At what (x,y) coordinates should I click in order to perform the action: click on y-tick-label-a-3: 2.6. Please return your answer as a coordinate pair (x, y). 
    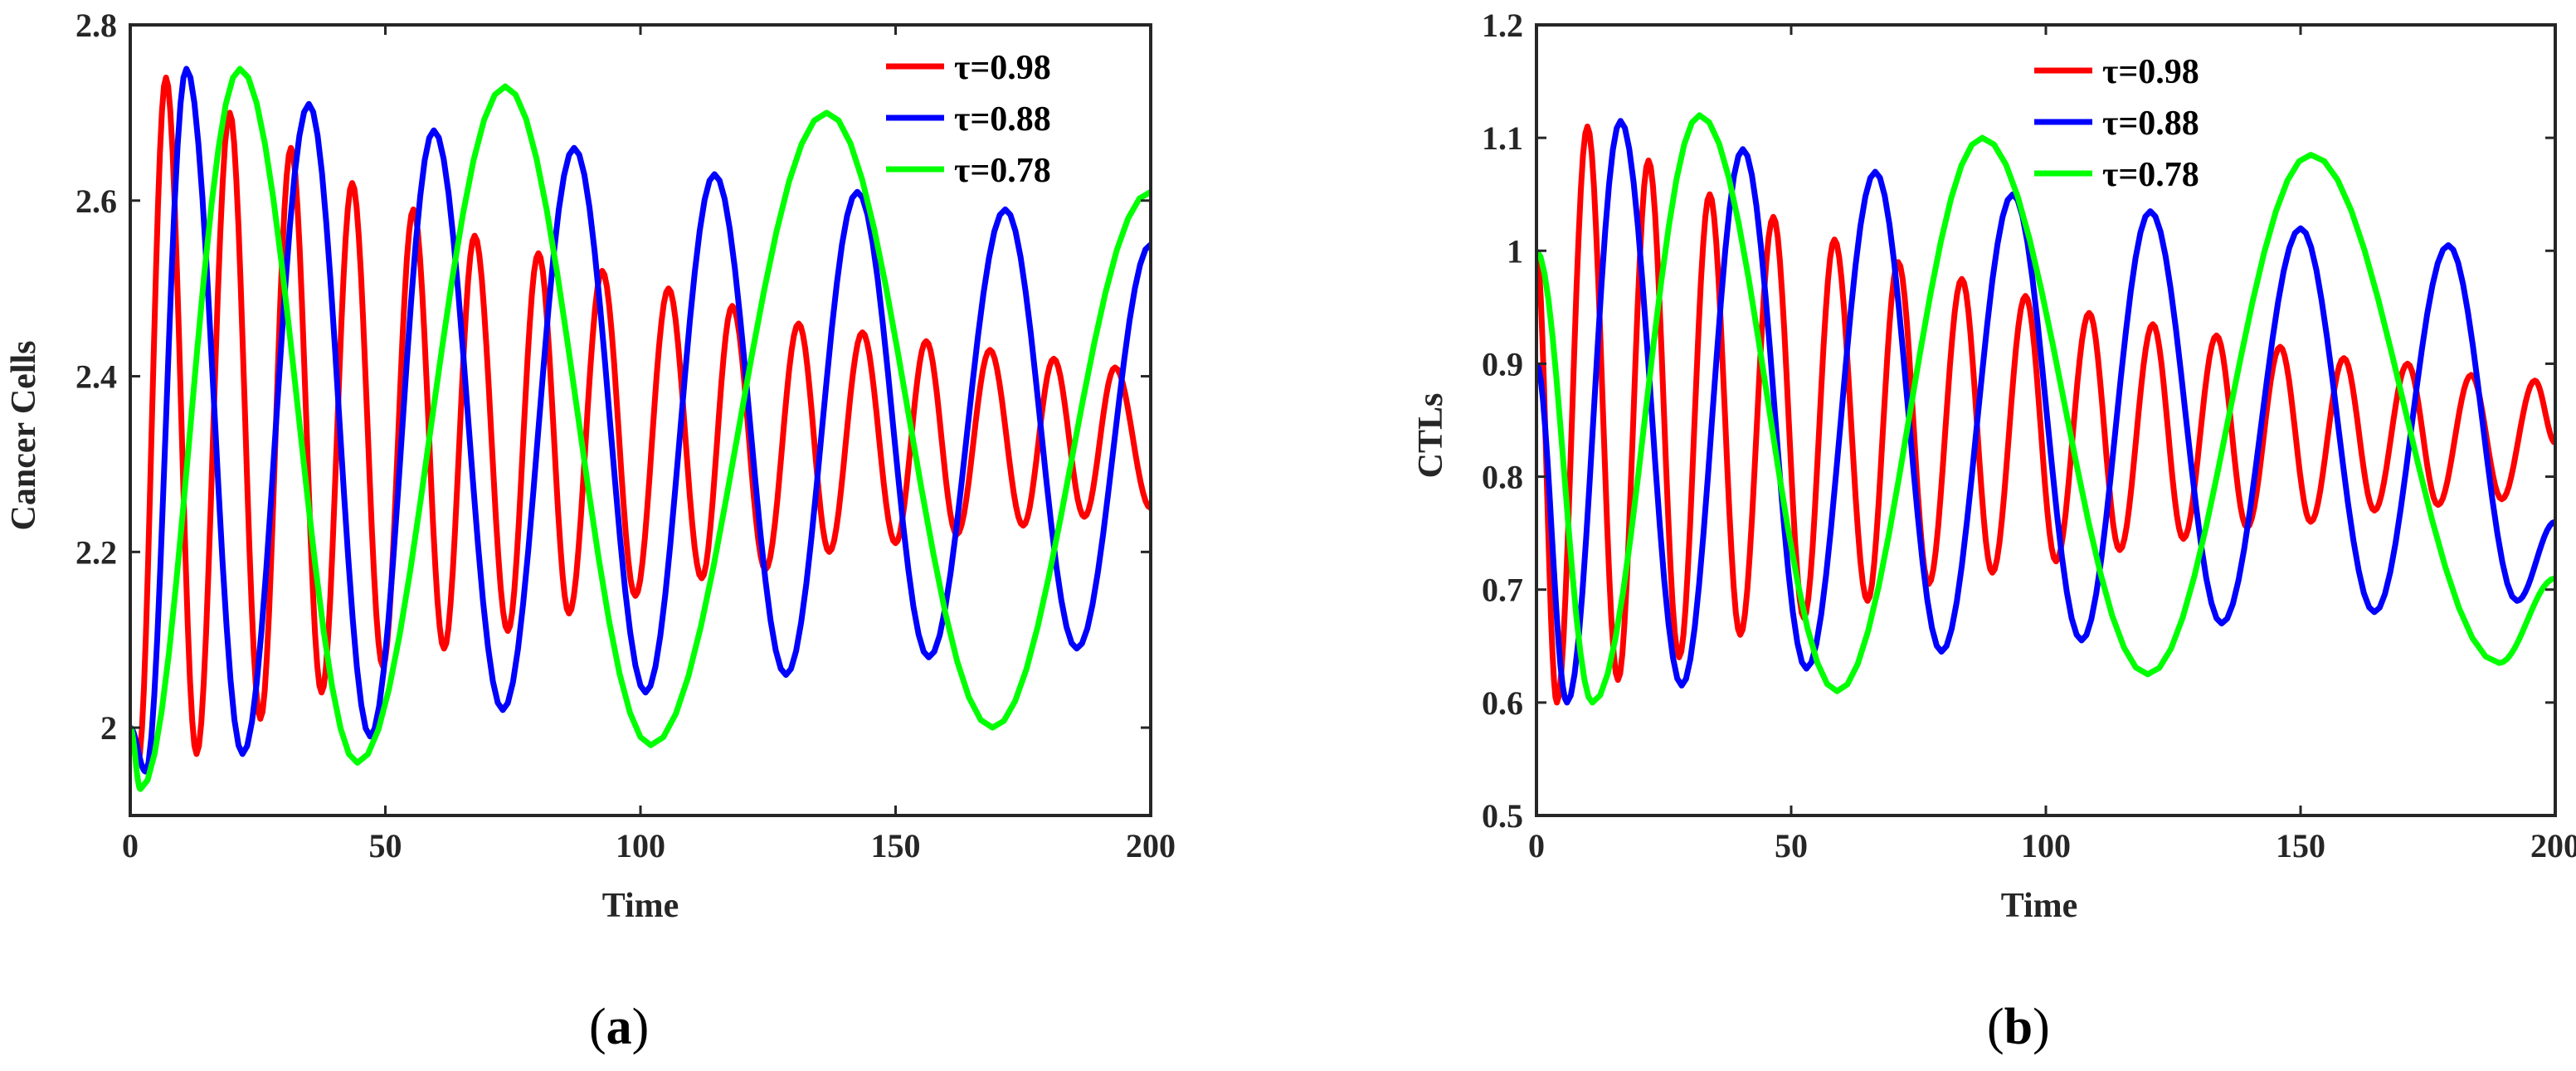
    Looking at the image, I should click on (96, 201).